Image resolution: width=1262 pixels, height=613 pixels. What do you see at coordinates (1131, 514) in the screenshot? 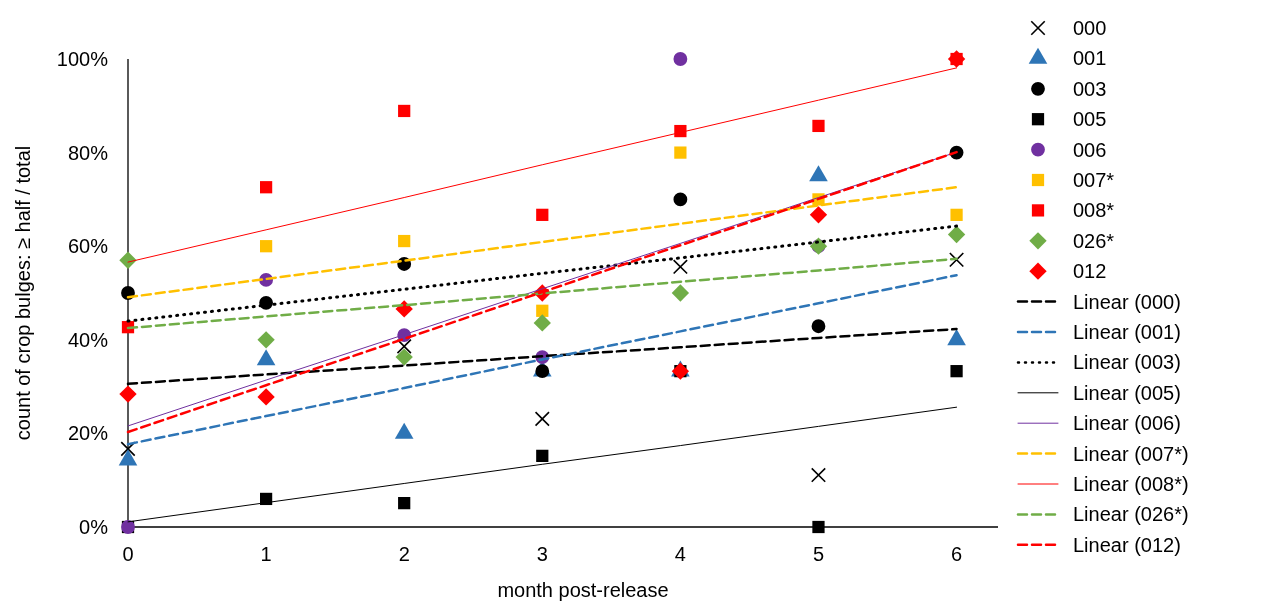
I see `legend-label: Linear (026*)` at bounding box center [1131, 514].